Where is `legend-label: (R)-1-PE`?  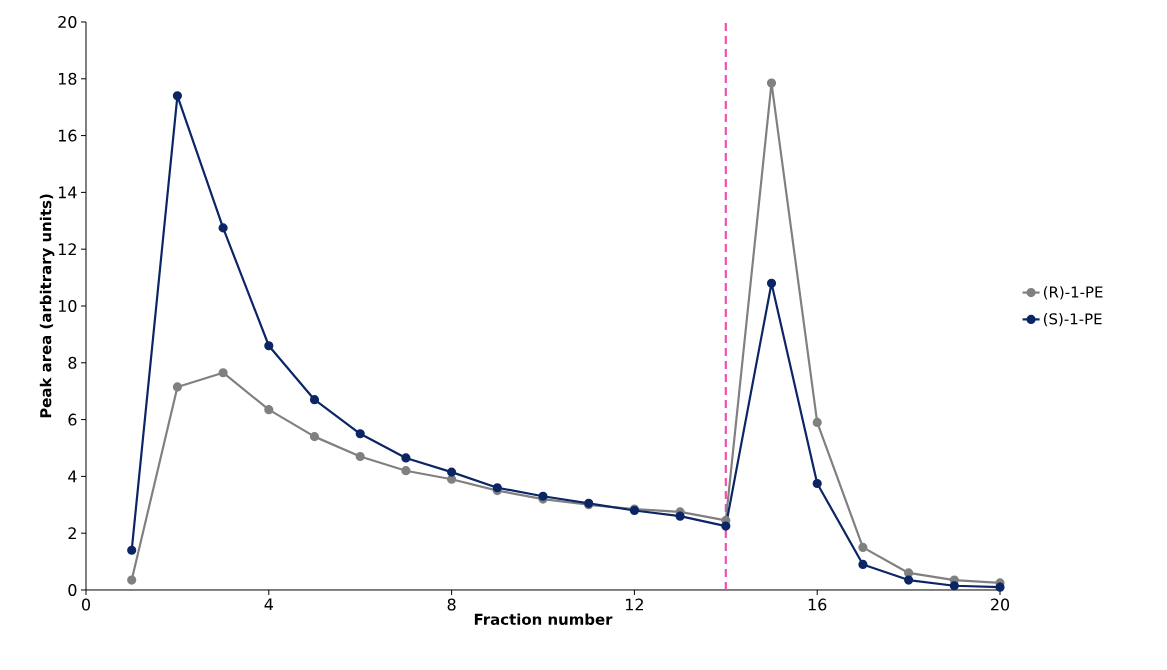 legend-label: (R)-1-PE is located at coordinates (1073, 293).